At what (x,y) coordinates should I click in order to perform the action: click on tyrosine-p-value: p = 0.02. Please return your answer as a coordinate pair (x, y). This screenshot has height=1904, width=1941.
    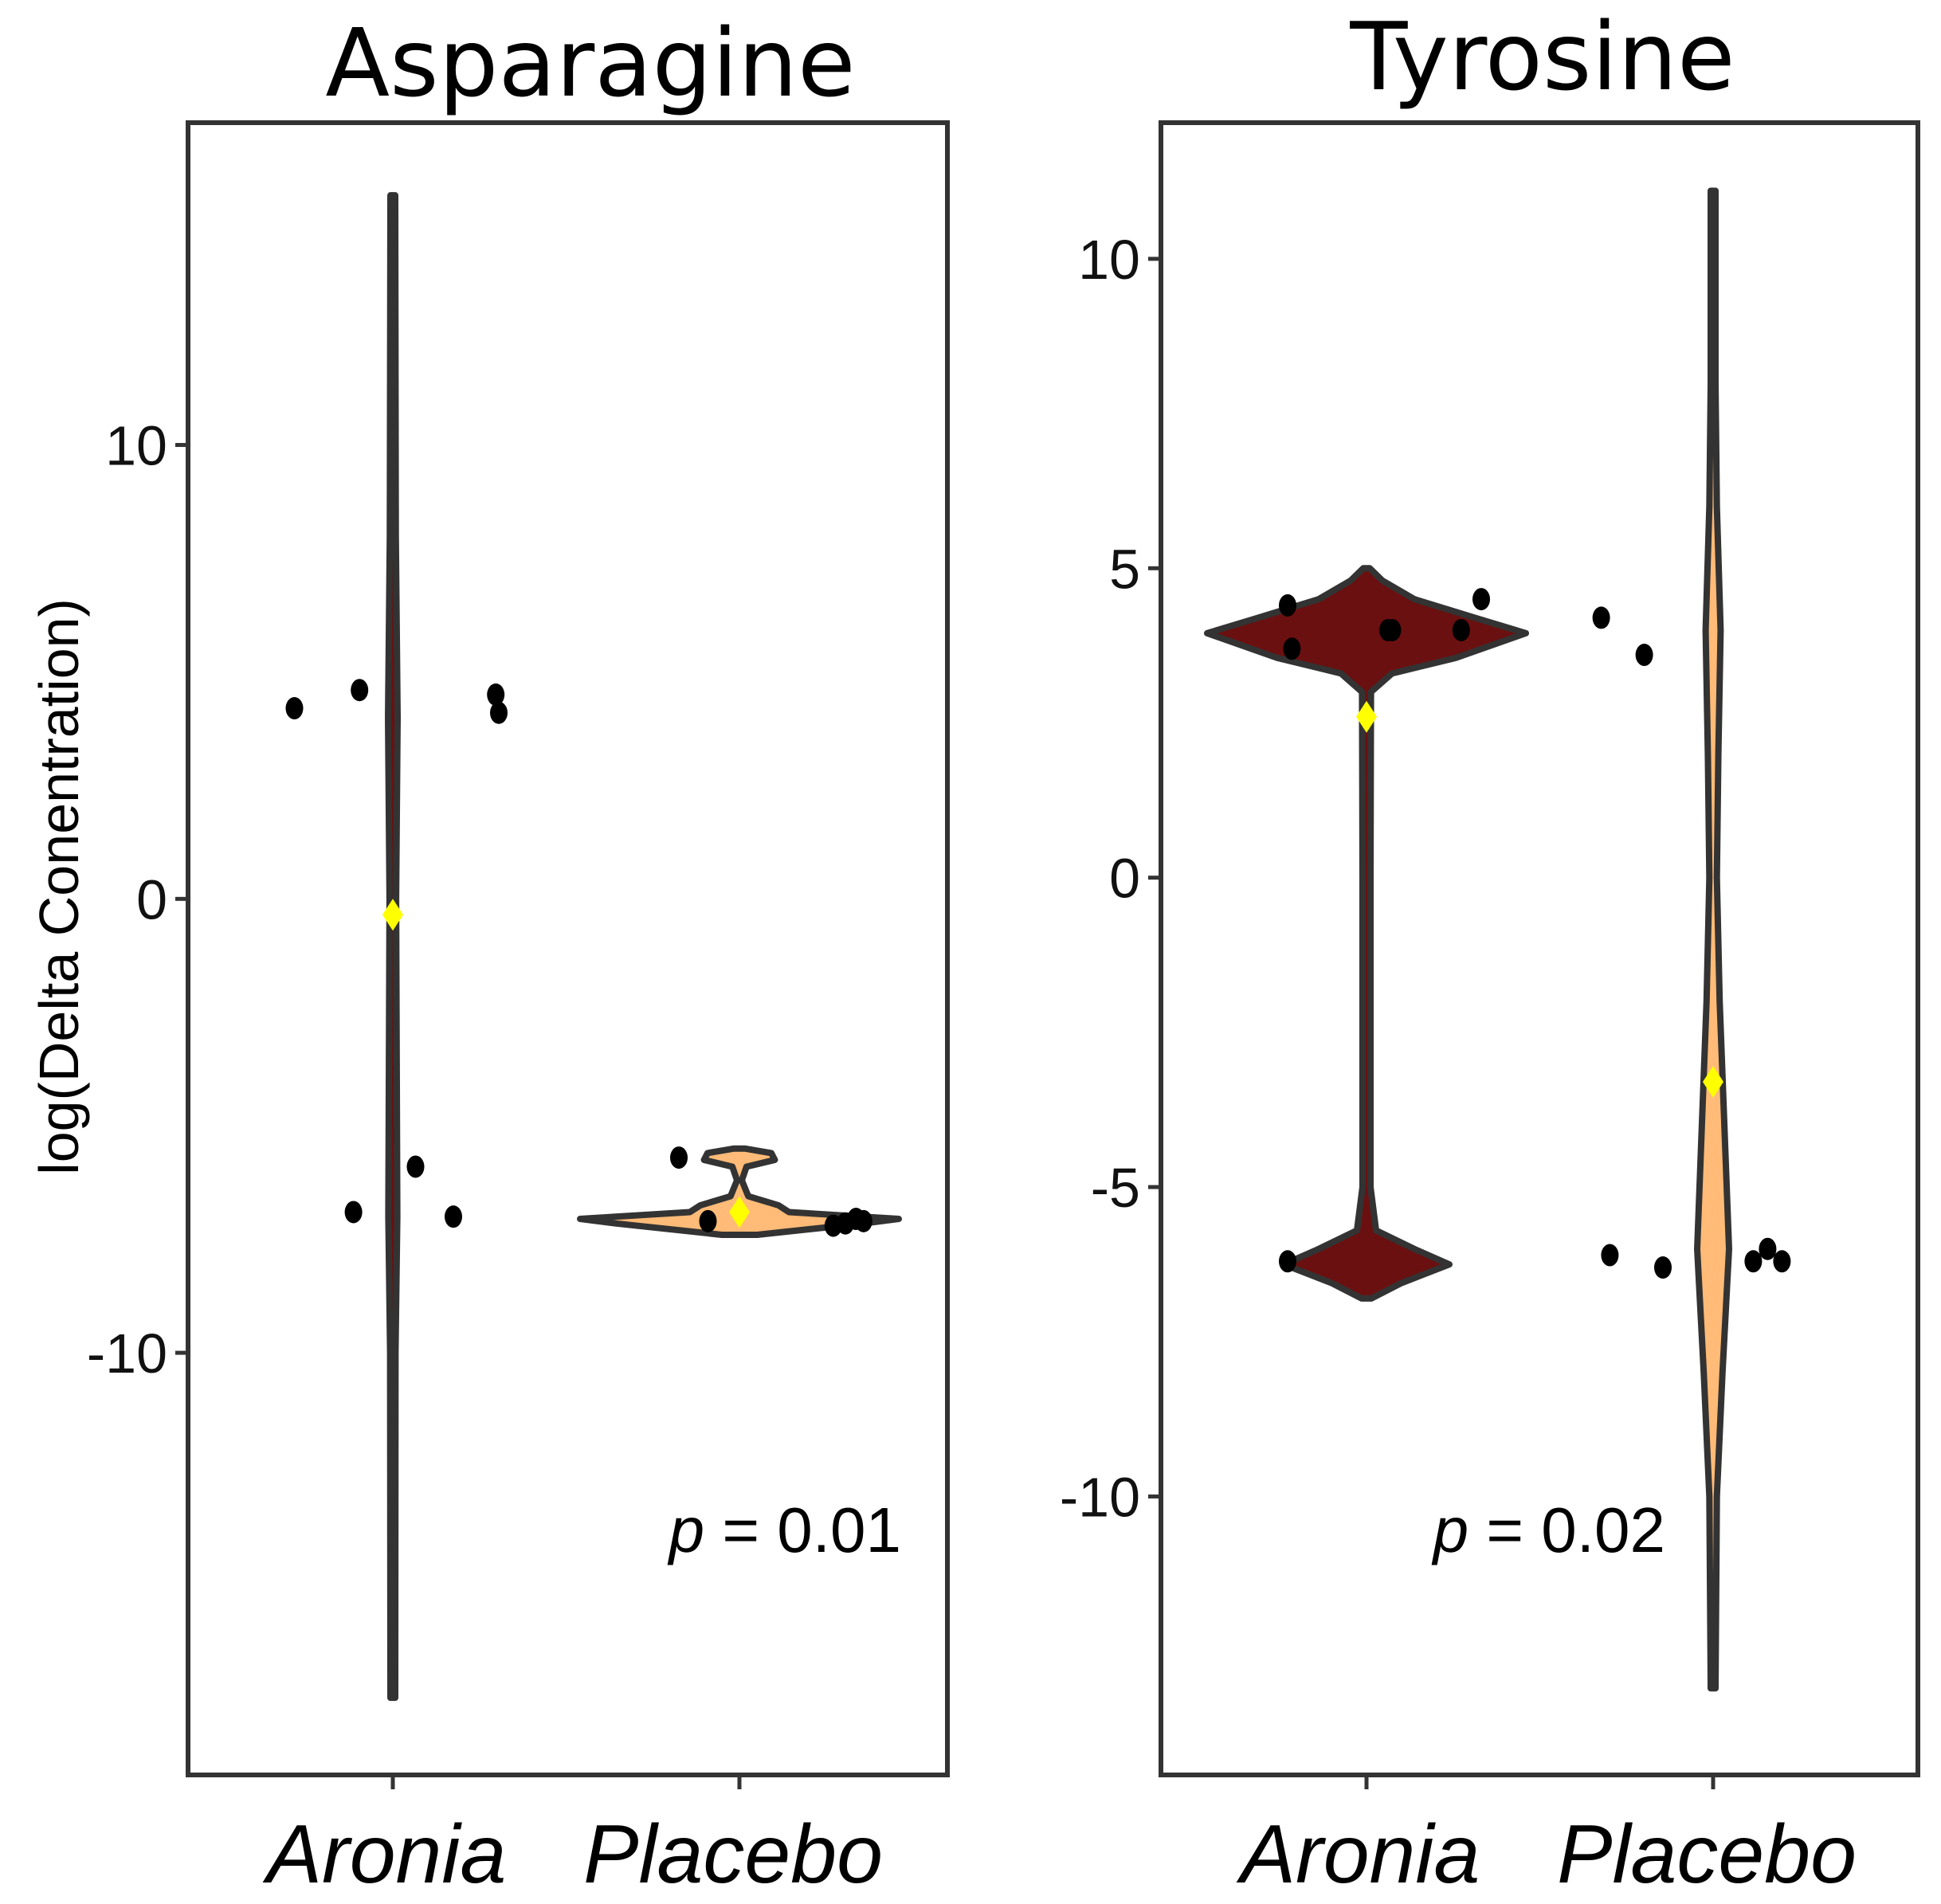
    Looking at the image, I should click on (1548, 1530).